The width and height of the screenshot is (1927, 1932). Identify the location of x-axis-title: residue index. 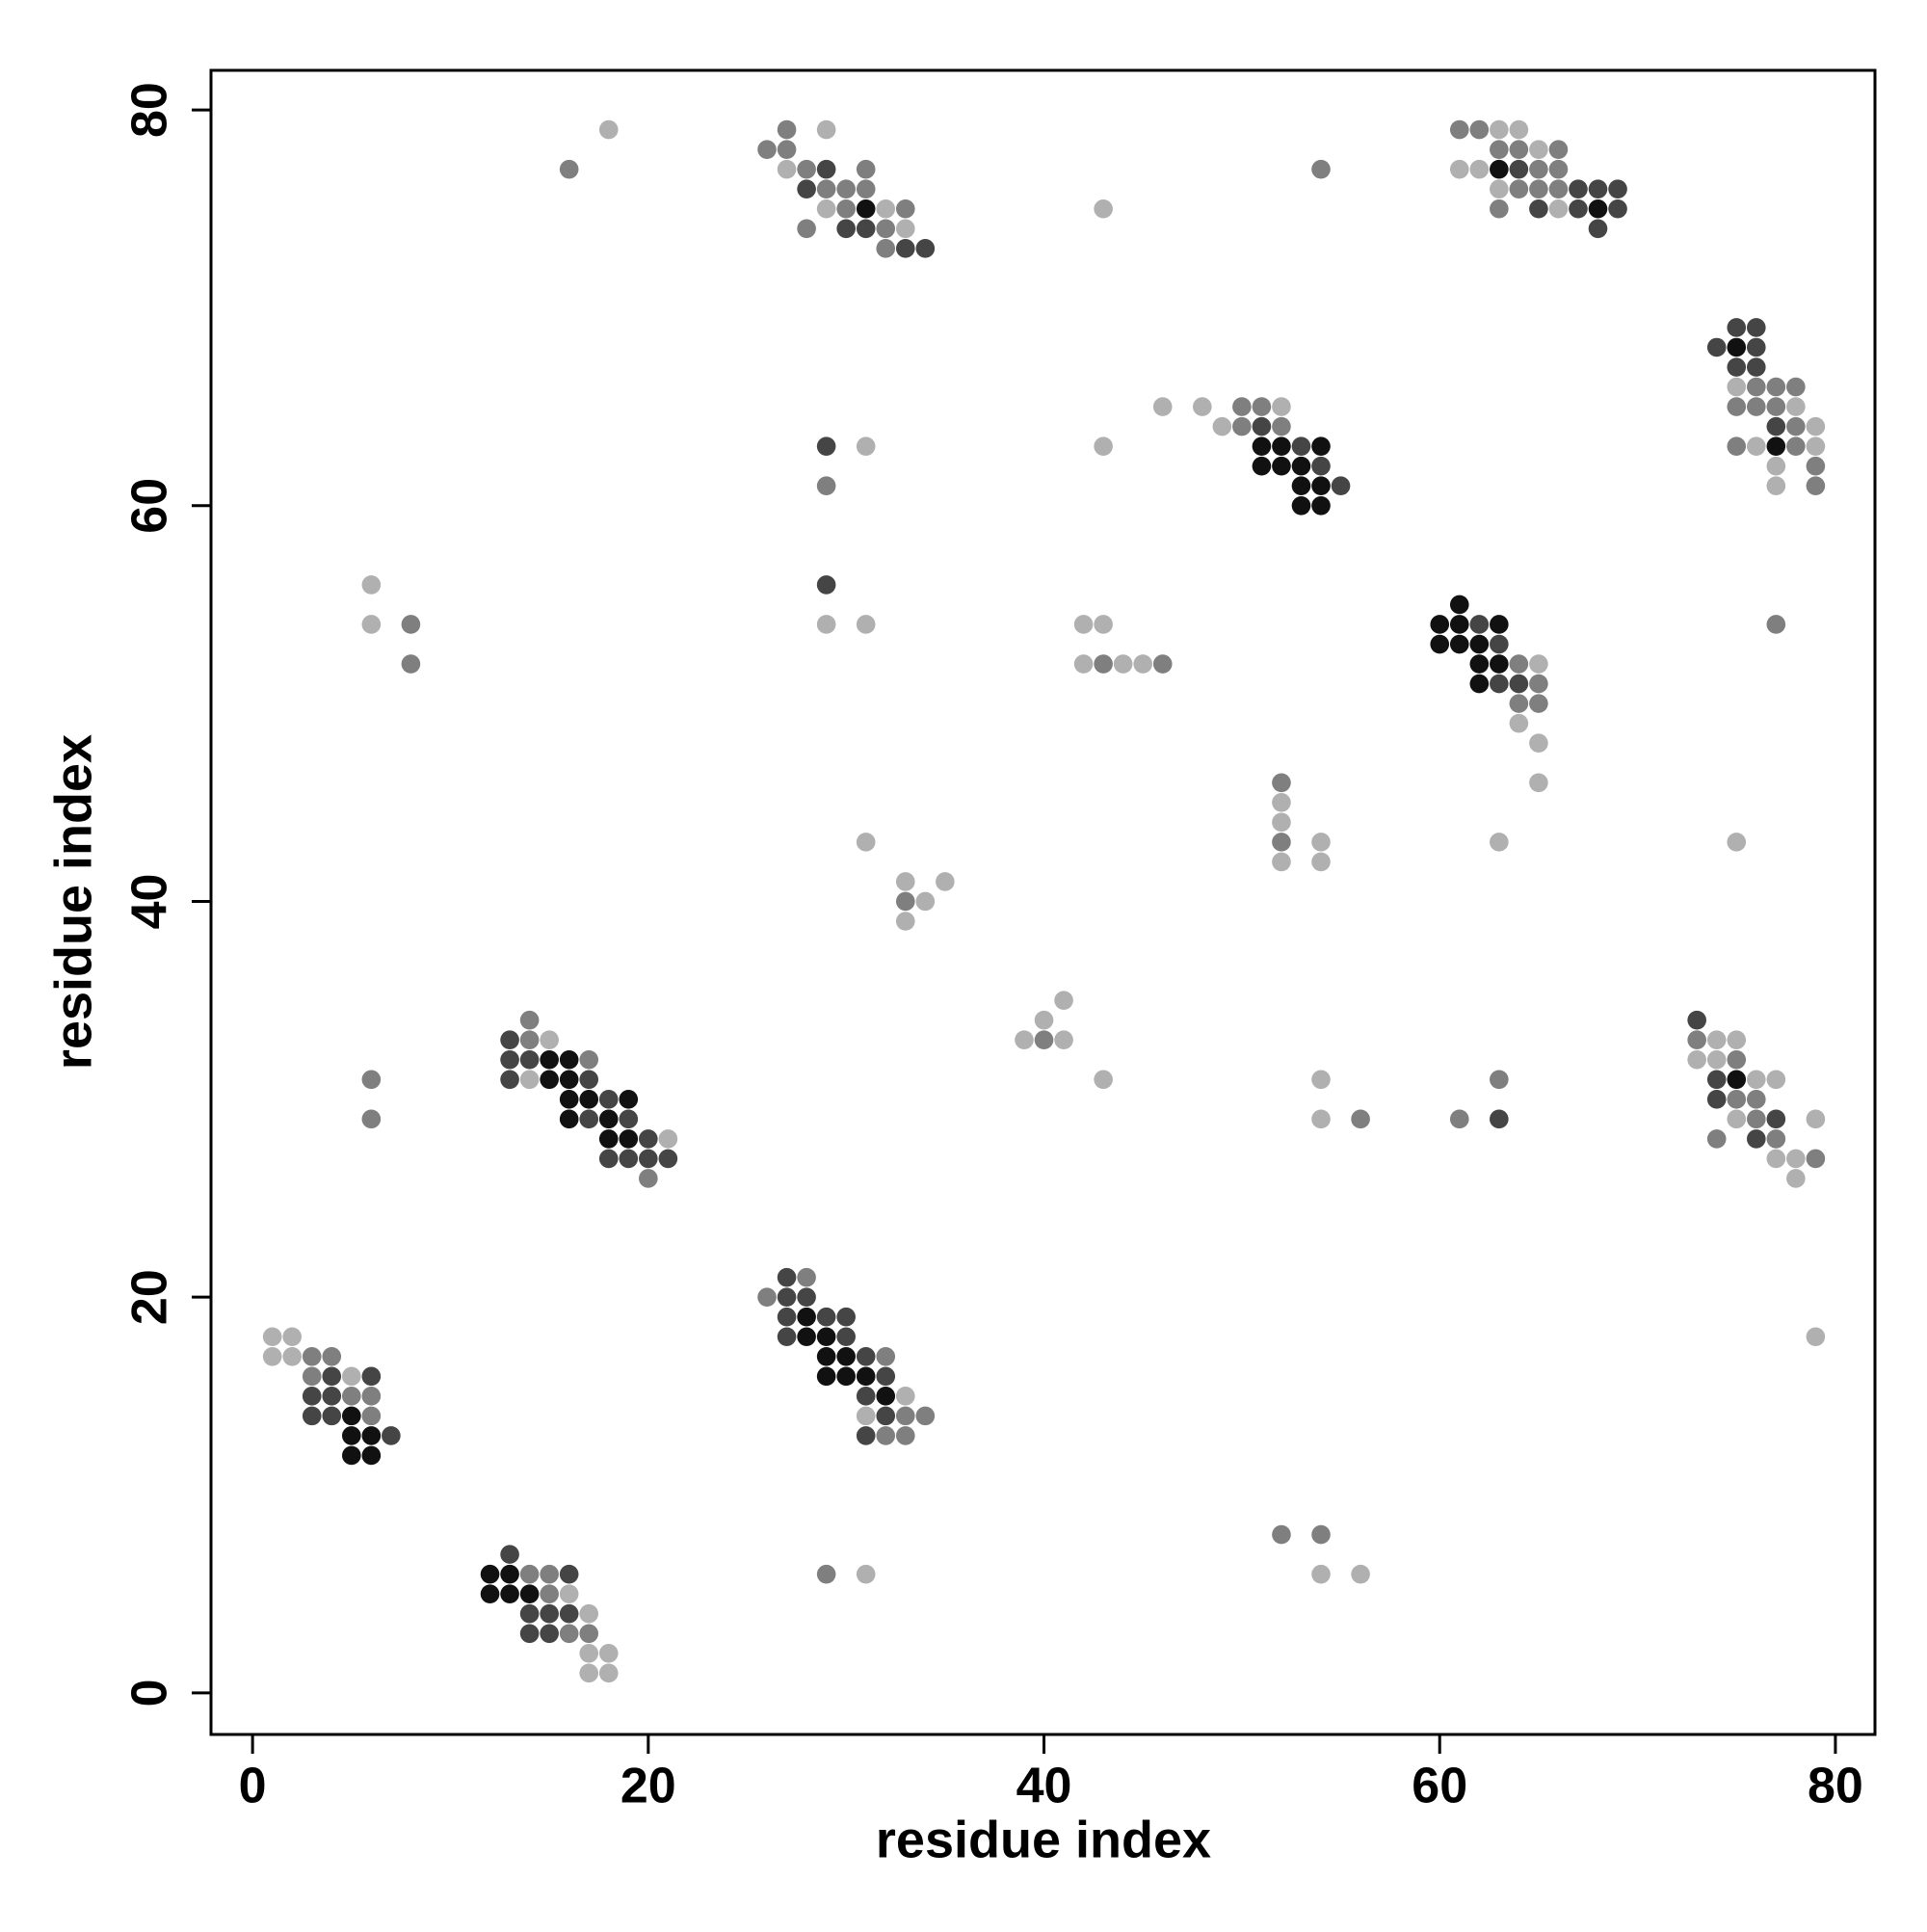
(1043, 1839).